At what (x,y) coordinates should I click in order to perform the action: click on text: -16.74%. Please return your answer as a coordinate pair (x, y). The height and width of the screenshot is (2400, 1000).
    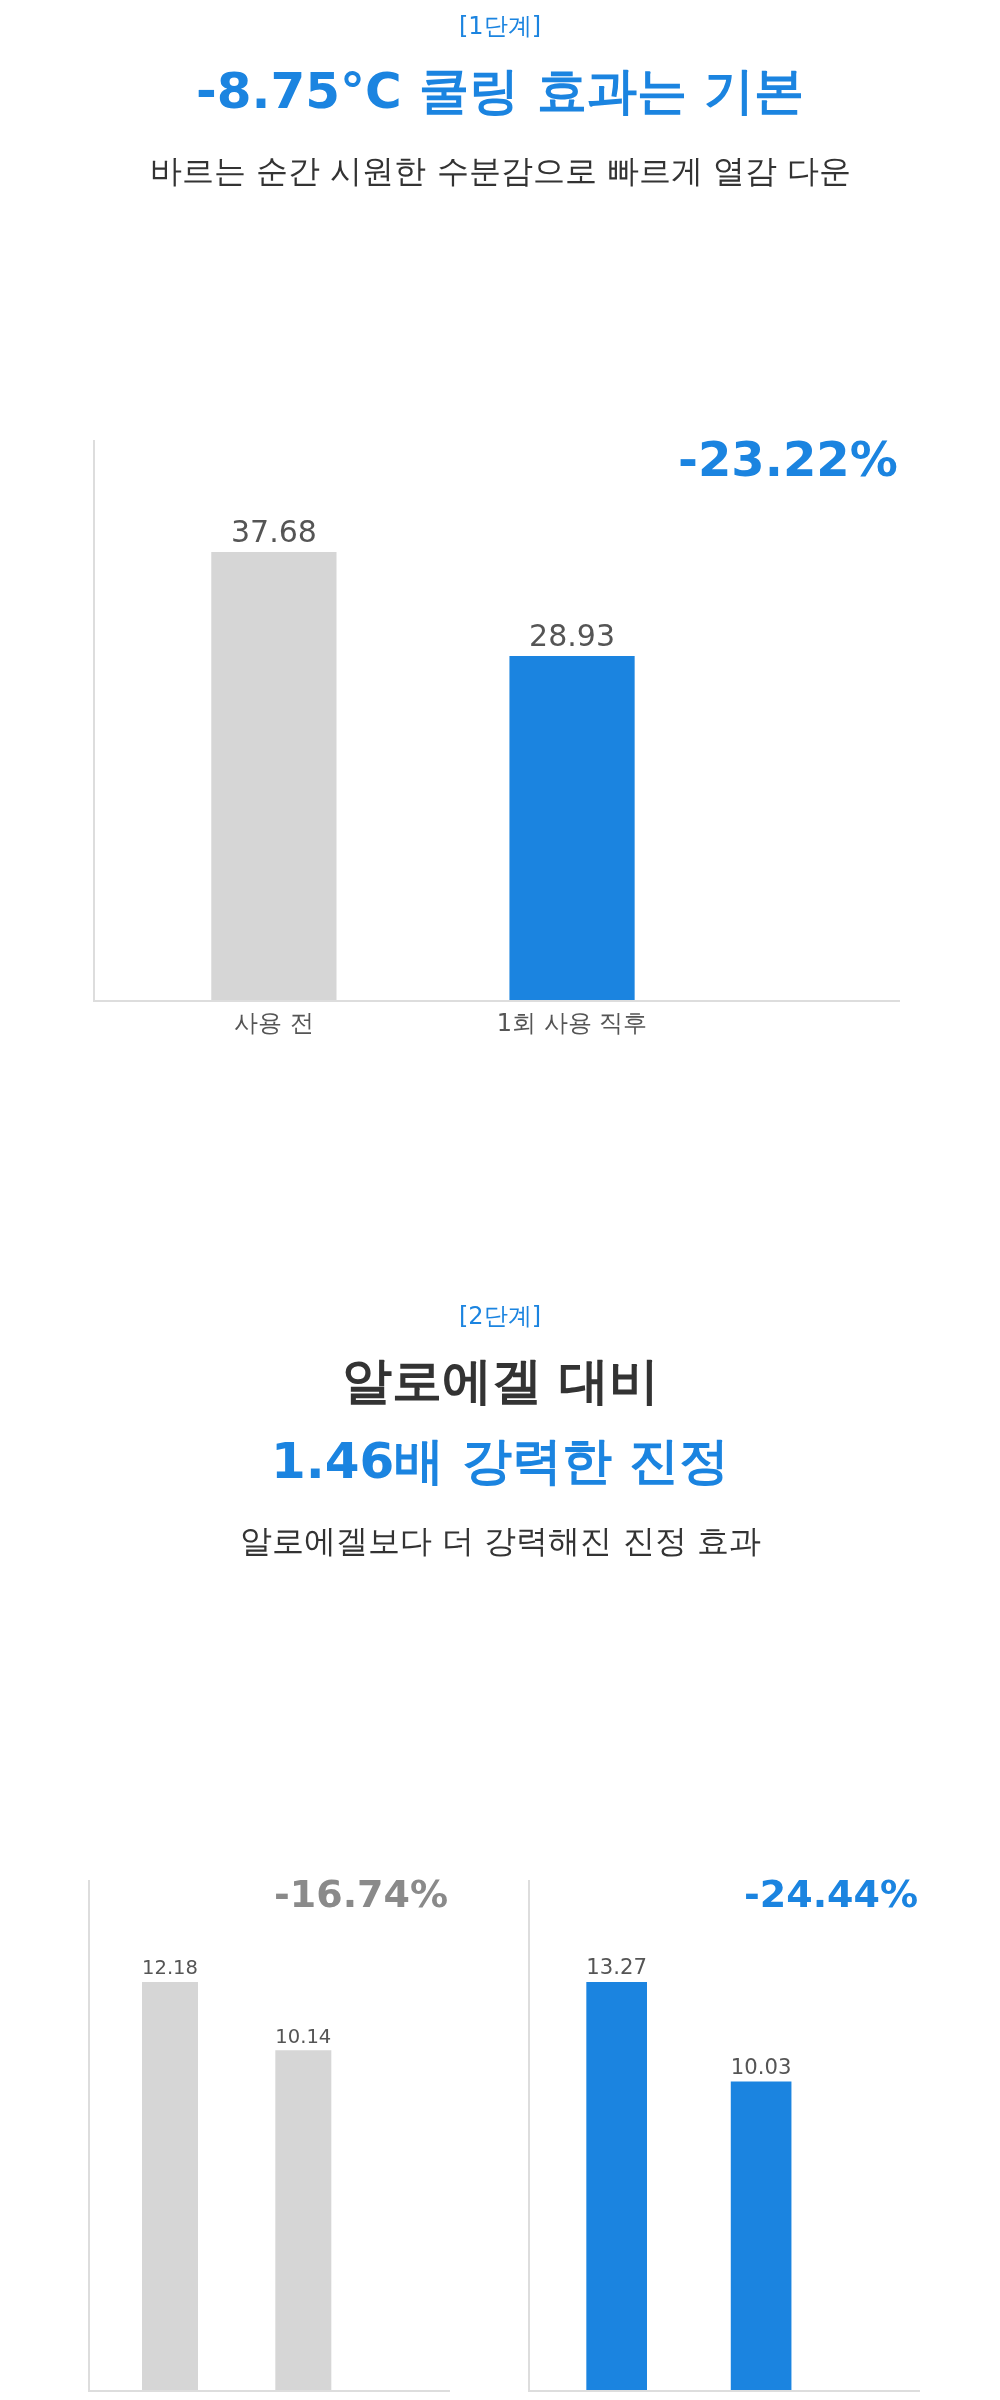
    Looking at the image, I should click on (361, 1894).